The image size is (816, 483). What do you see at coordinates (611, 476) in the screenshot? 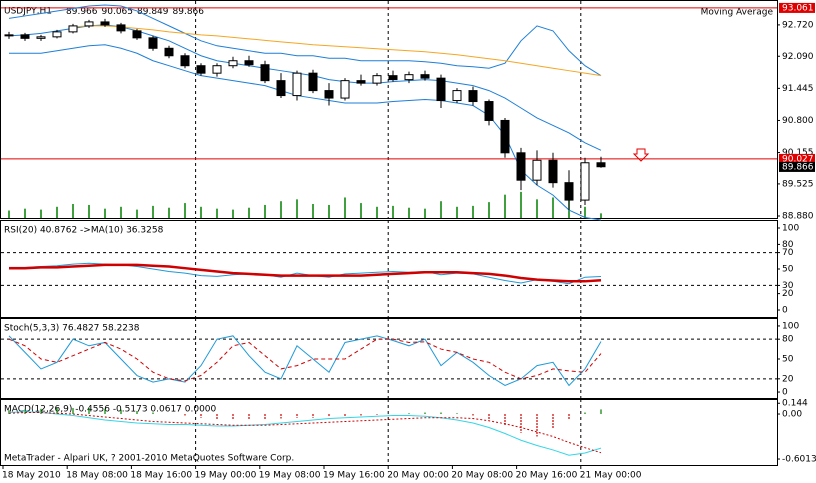
I see `x-tick-label: 21 May 00:00` at bounding box center [611, 476].